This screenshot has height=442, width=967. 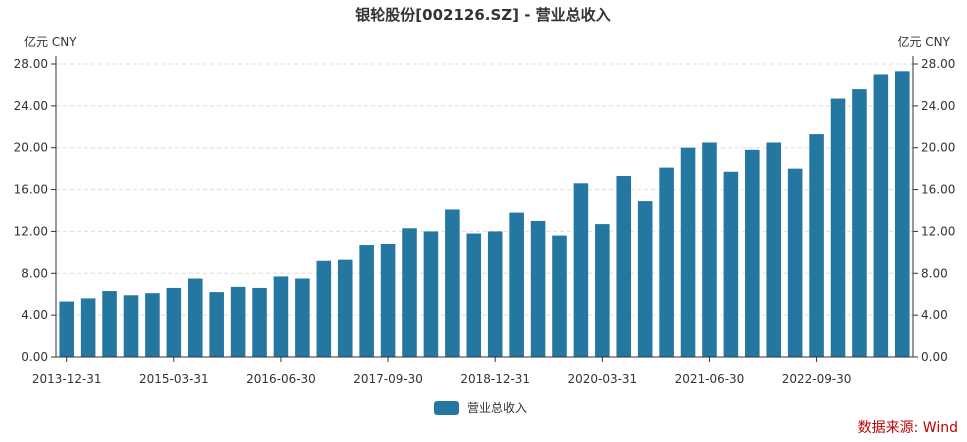 I want to click on y-tick-label-right: 24.00, so click(x=938, y=106).